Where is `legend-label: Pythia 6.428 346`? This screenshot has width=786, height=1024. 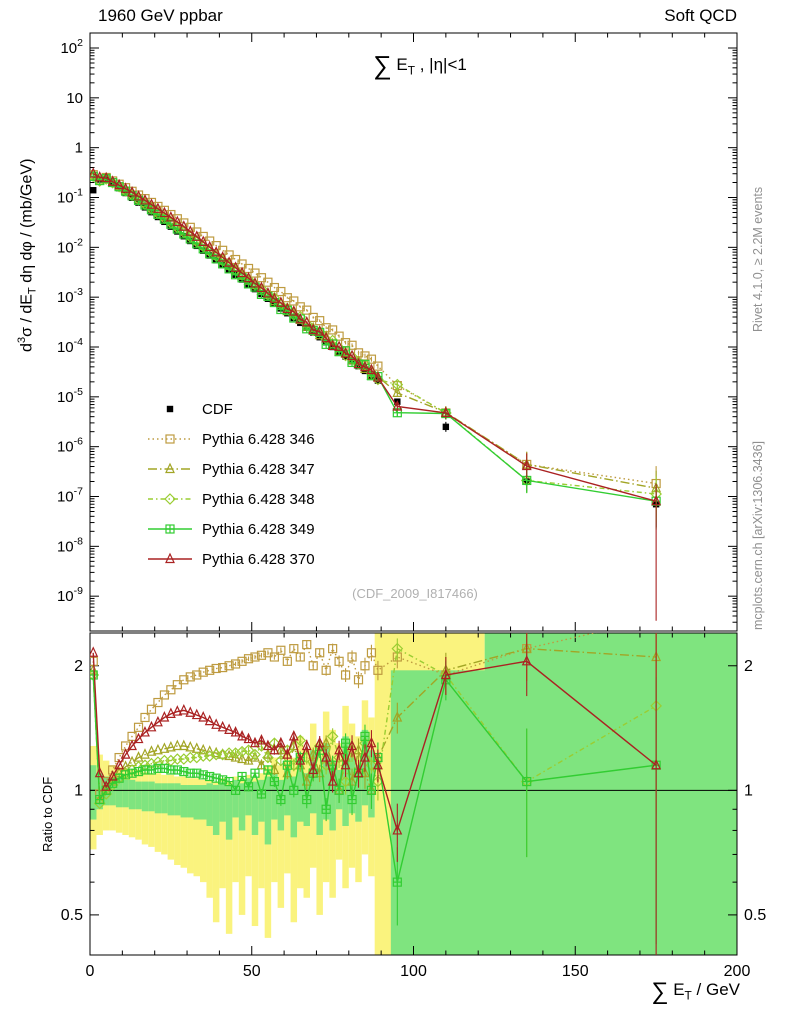 legend-label: Pythia 6.428 346 is located at coordinates (258, 439).